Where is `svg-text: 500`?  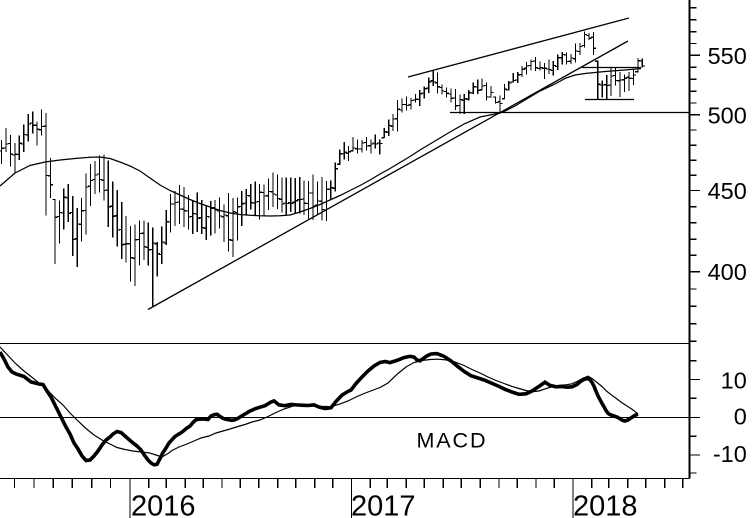
svg-text: 500 is located at coordinates (727, 116).